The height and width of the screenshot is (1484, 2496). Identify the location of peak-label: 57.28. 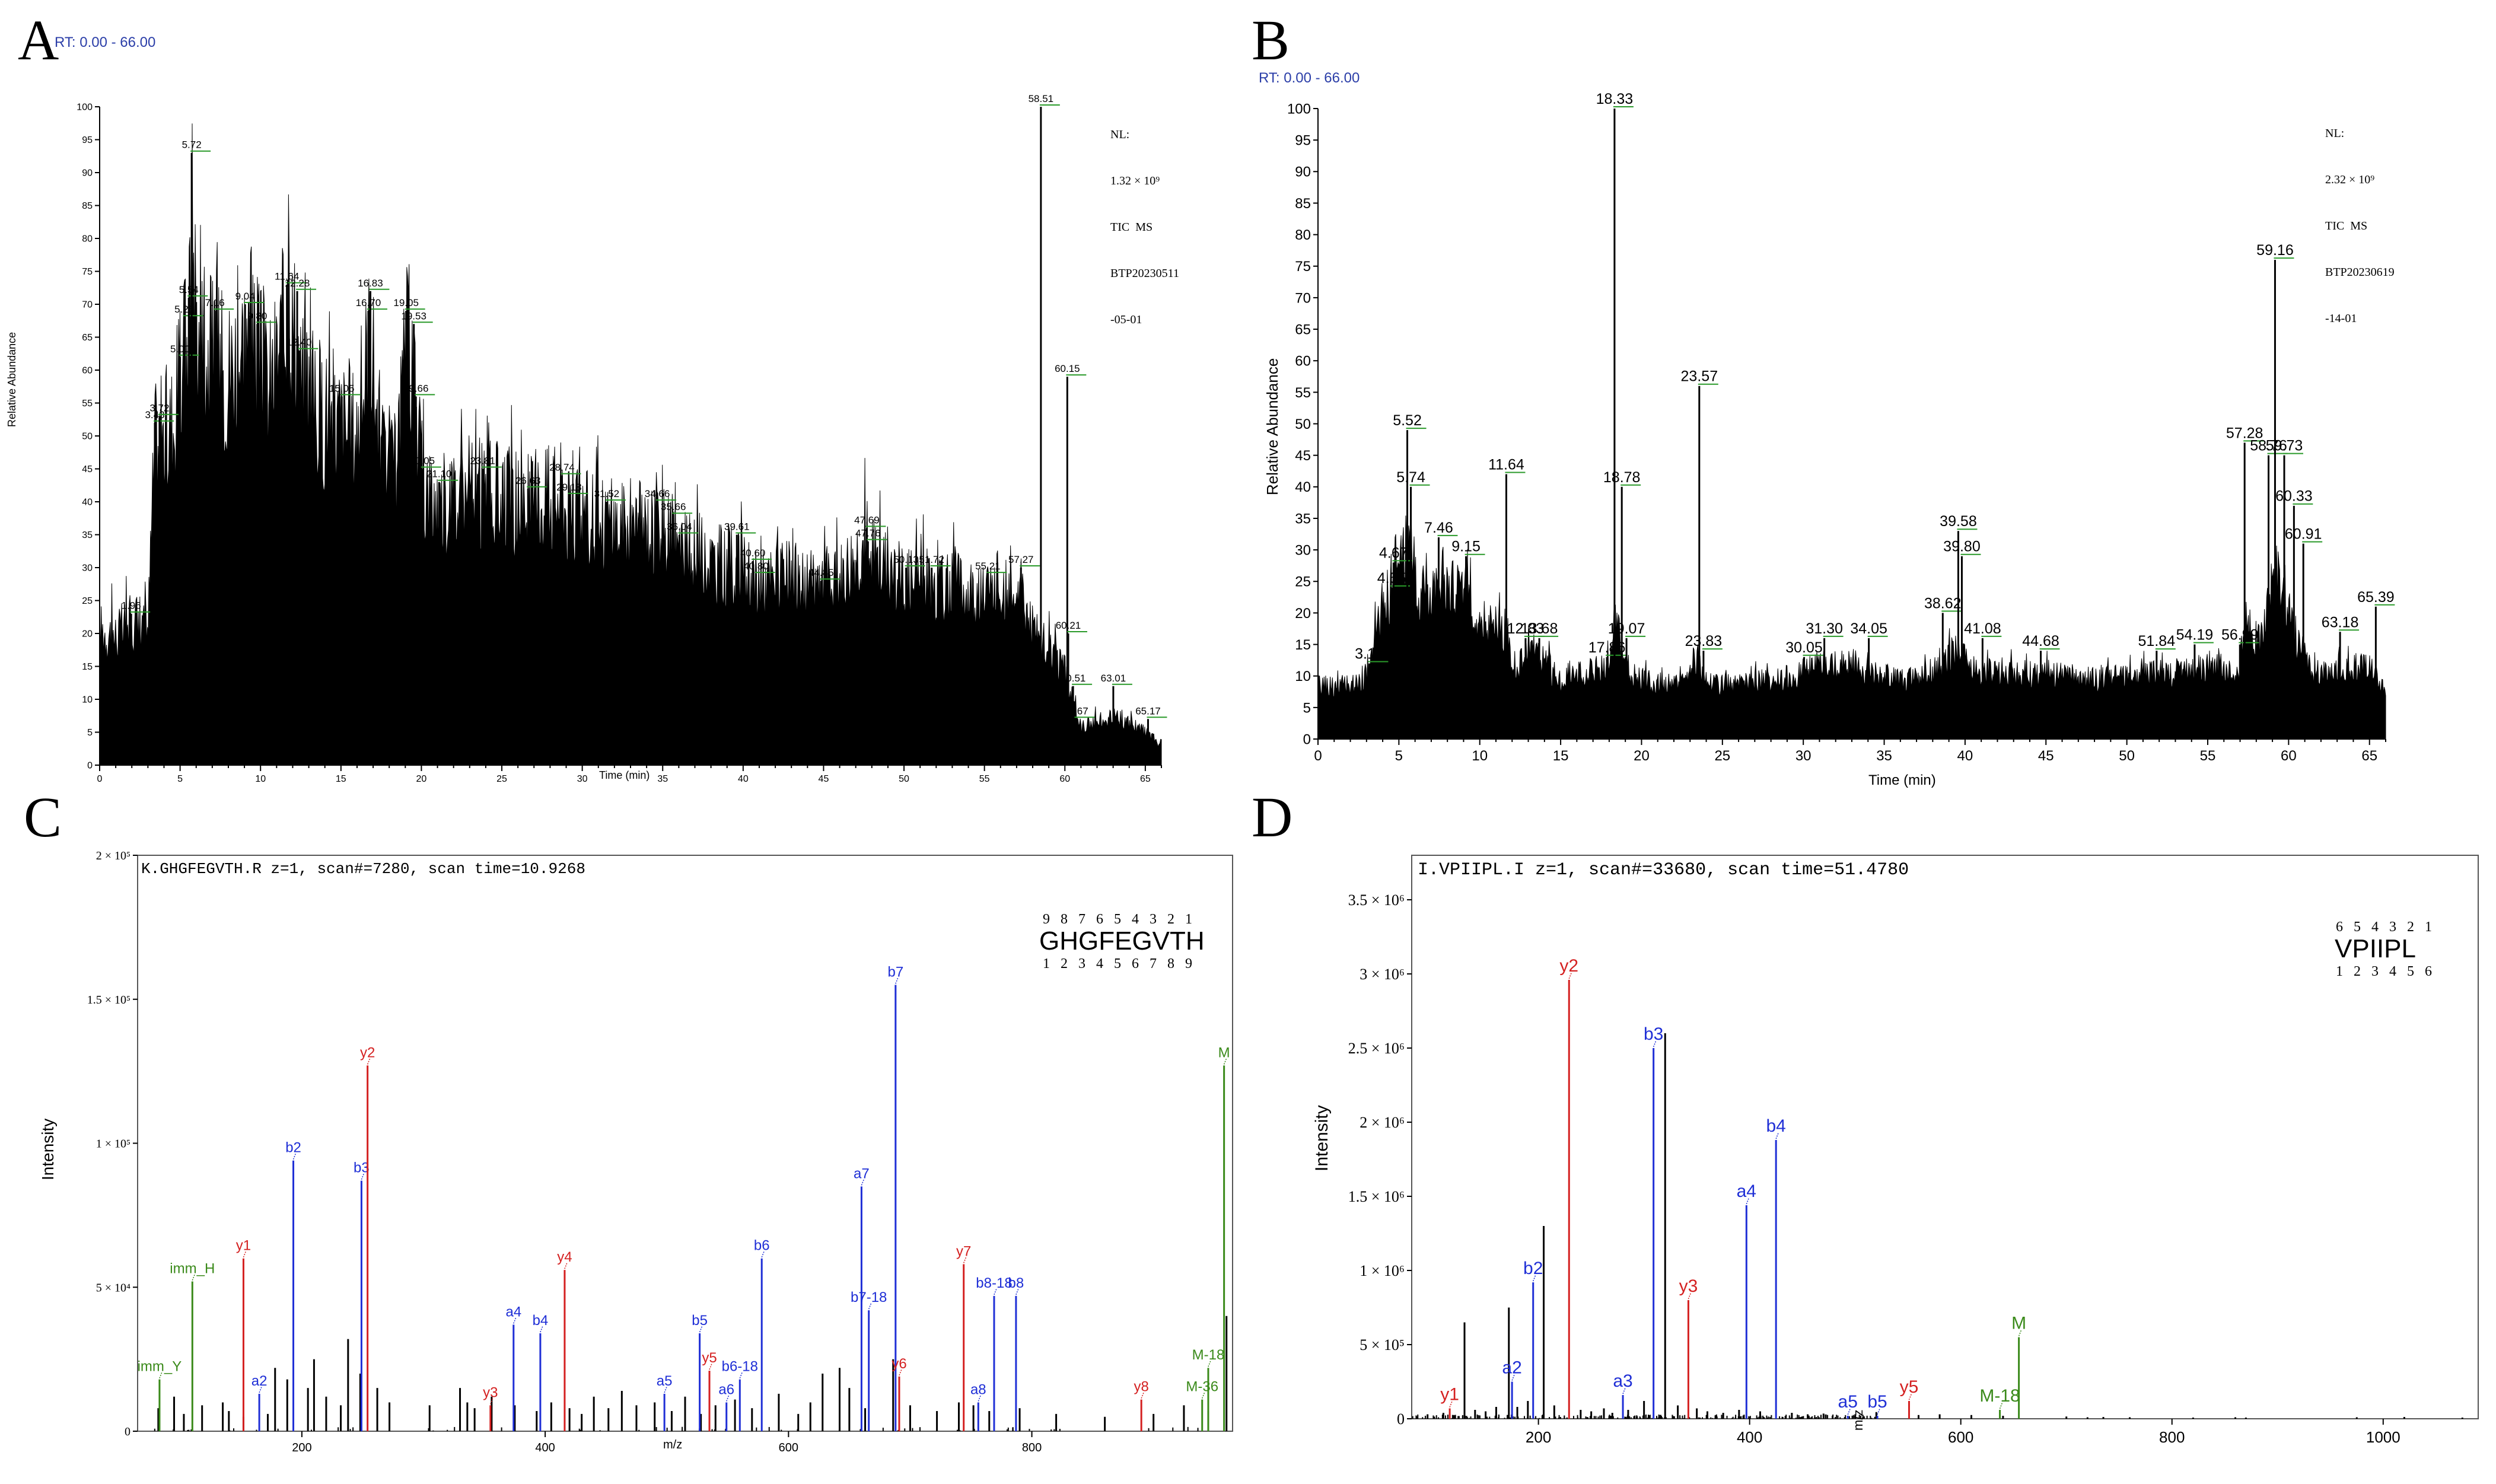
(2244, 433).